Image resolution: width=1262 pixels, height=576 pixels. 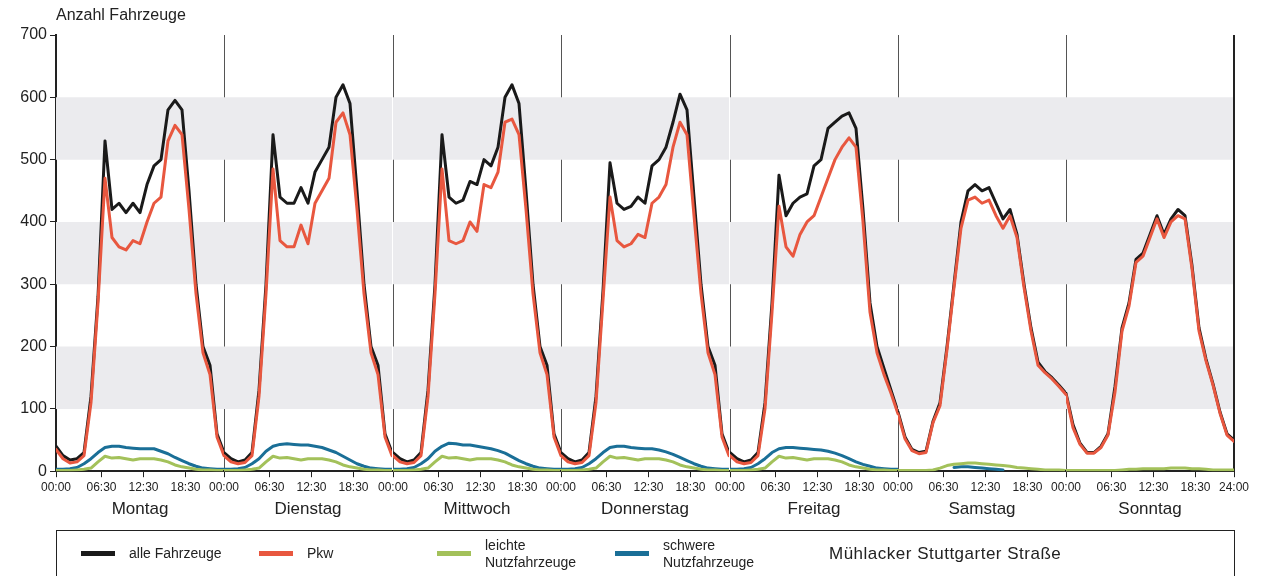 What do you see at coordinates (308, 509) in the screenshot?
I see `x-axis-title: Dienstag` at bounding box center [308, 509].